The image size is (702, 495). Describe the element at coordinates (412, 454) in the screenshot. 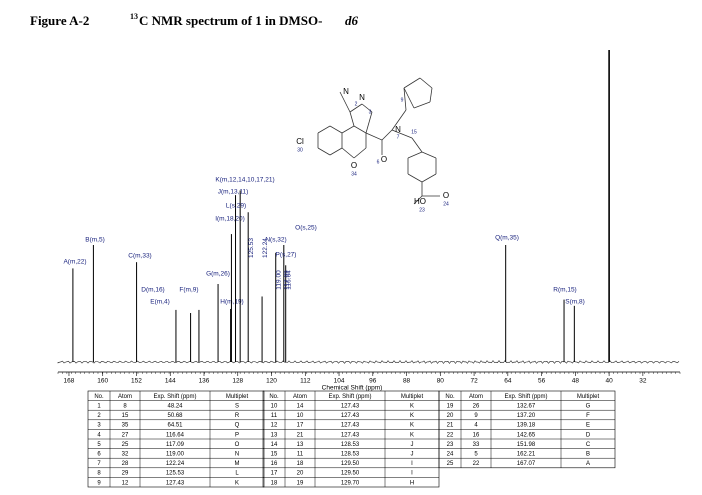

I see `table-cell: J` at that location.